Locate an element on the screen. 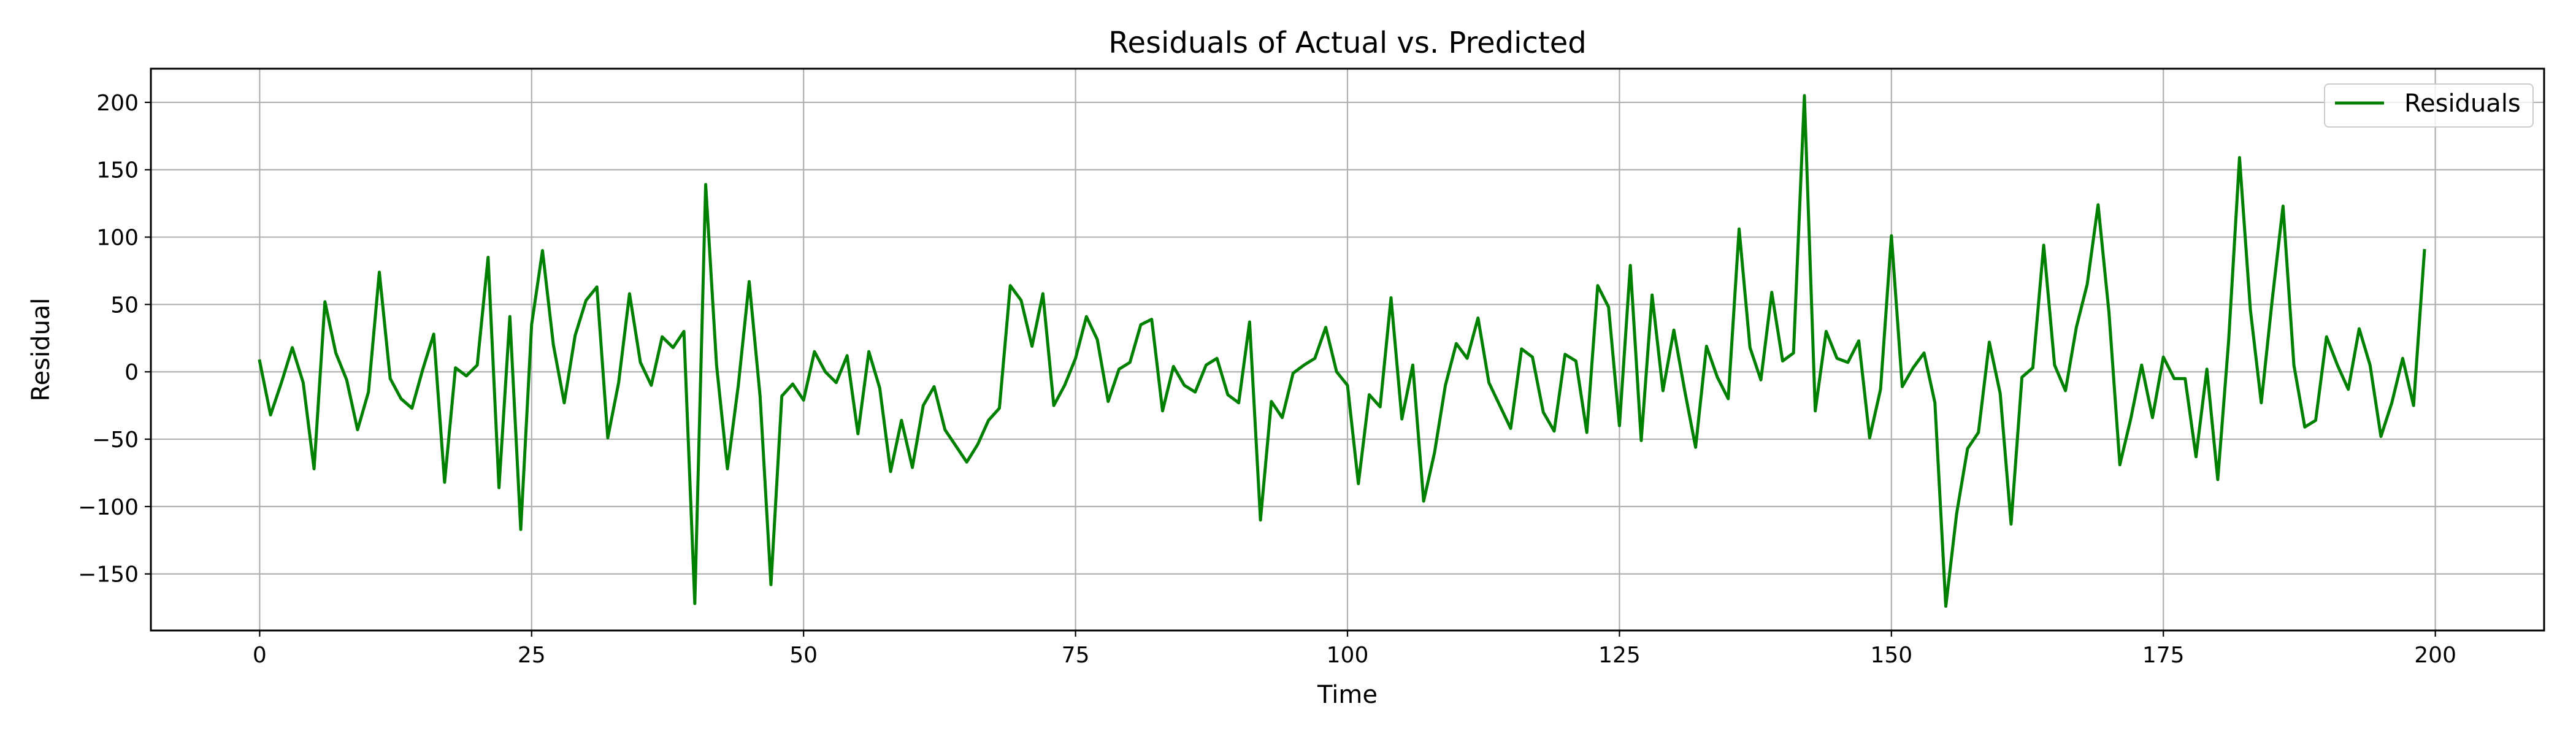 The image size is (2576, 736). y-tick-label: 150 is located at coordinates (117, 170).